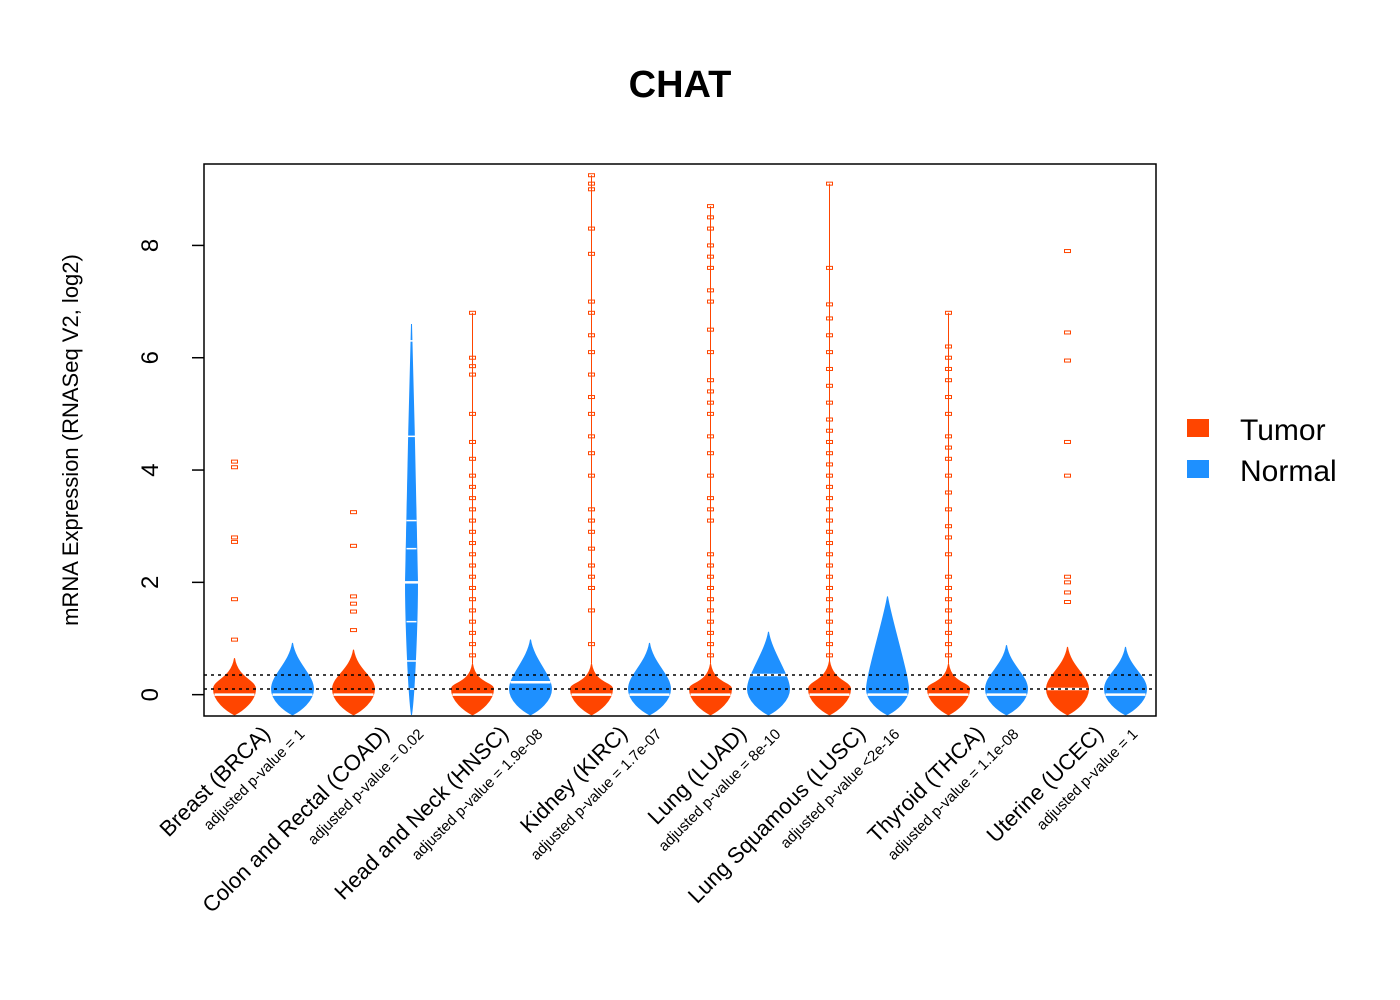 This screenshot has width=1400, height=1000. Describe the element at coordinates (1283, 430) in the screenshot. I see `legend-label-tumor: Tumor` at that location.